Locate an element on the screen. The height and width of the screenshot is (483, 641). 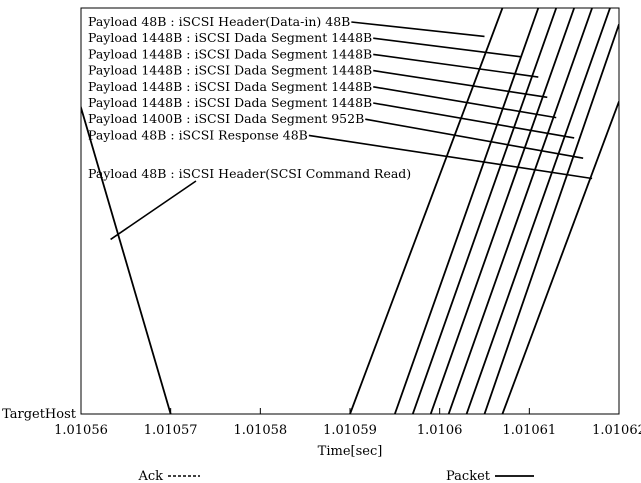
legend-label-packet: Packet is located at coordinates (468, 476).